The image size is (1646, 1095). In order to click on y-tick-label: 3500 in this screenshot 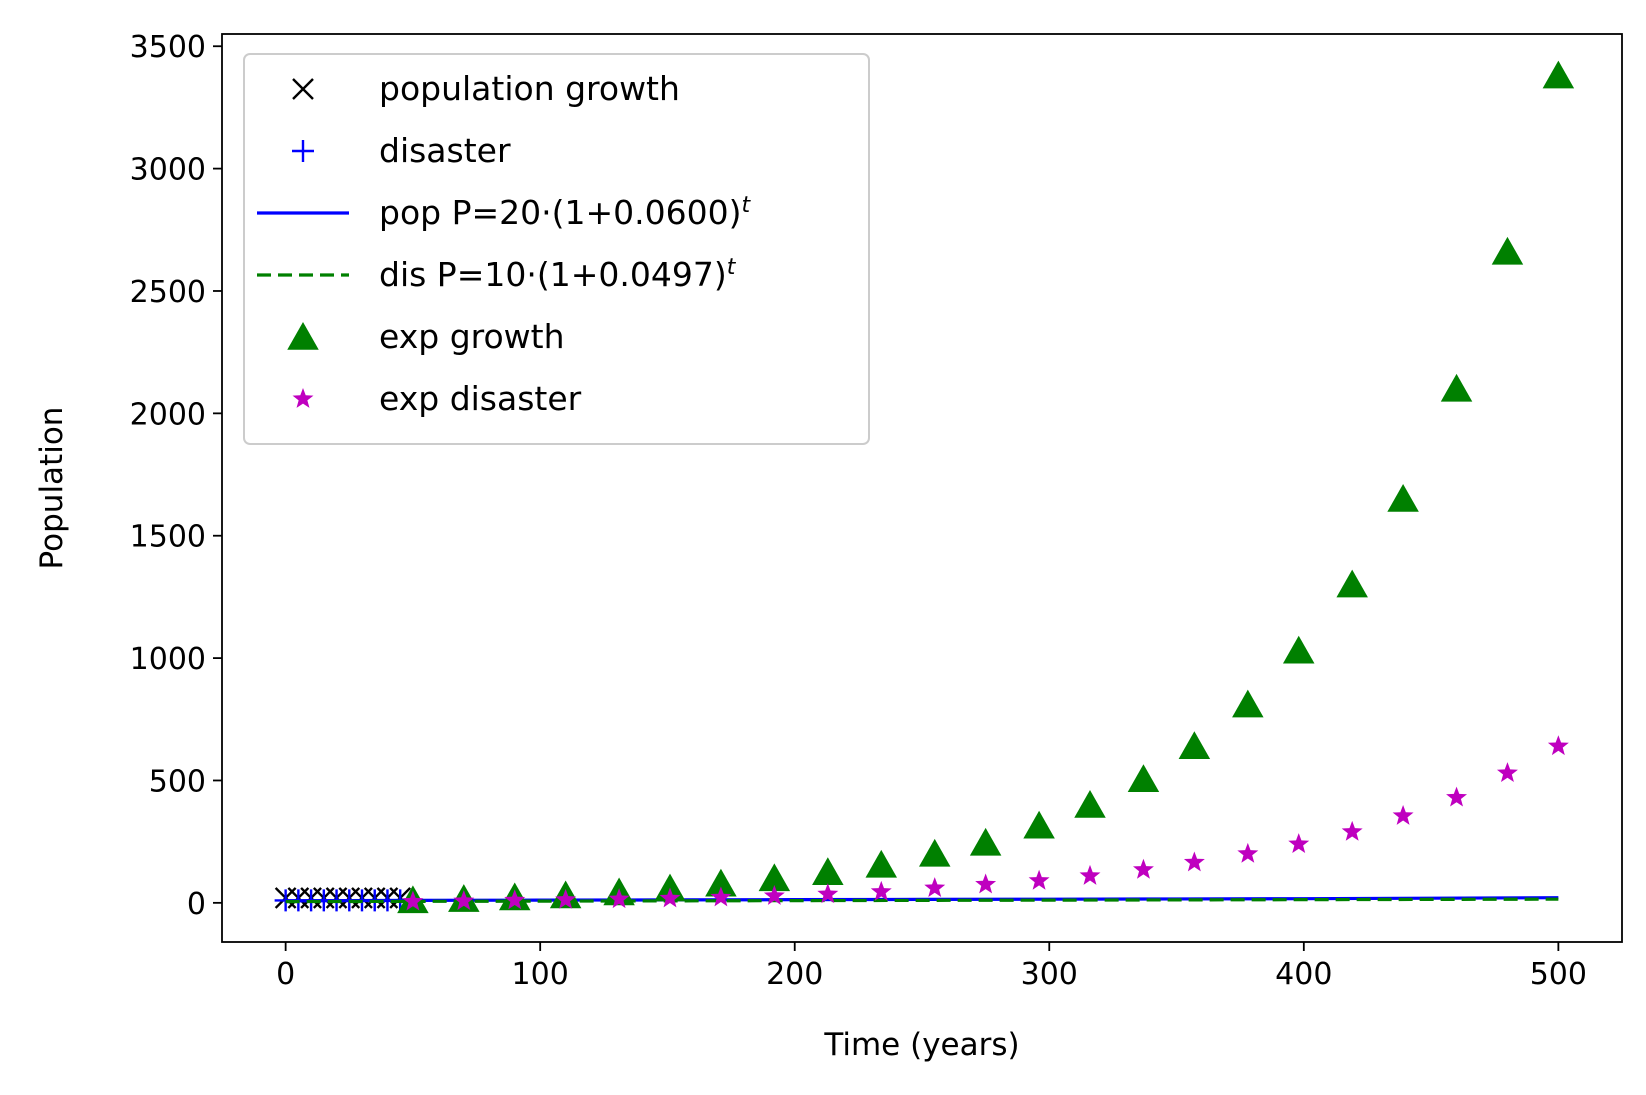, I will do `click(168, 47)`.